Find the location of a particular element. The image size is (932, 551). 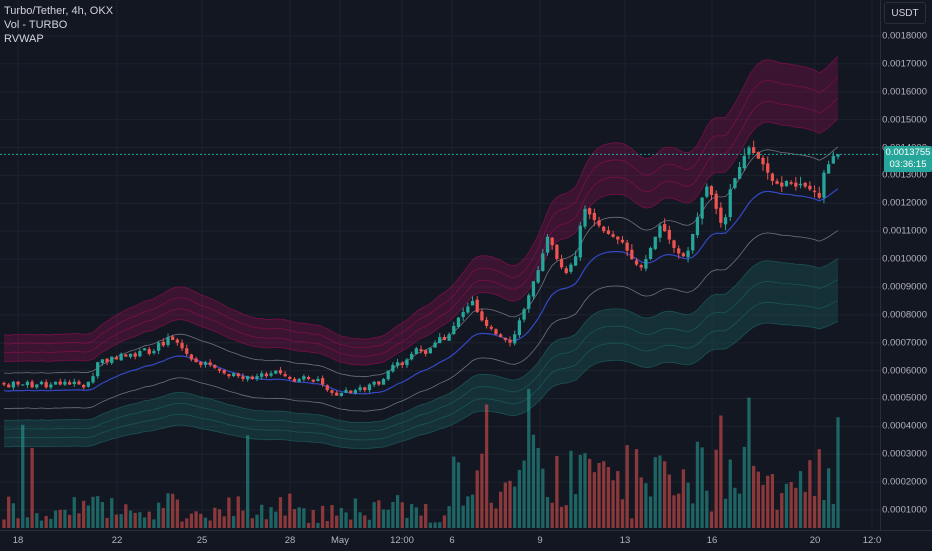

time-tick-label: 20 is located at coordinates (815, 540).